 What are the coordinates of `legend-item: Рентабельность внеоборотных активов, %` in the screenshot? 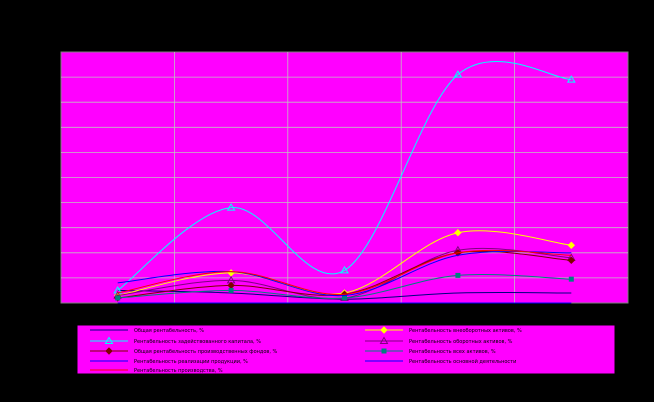 It's located at (443, 330).